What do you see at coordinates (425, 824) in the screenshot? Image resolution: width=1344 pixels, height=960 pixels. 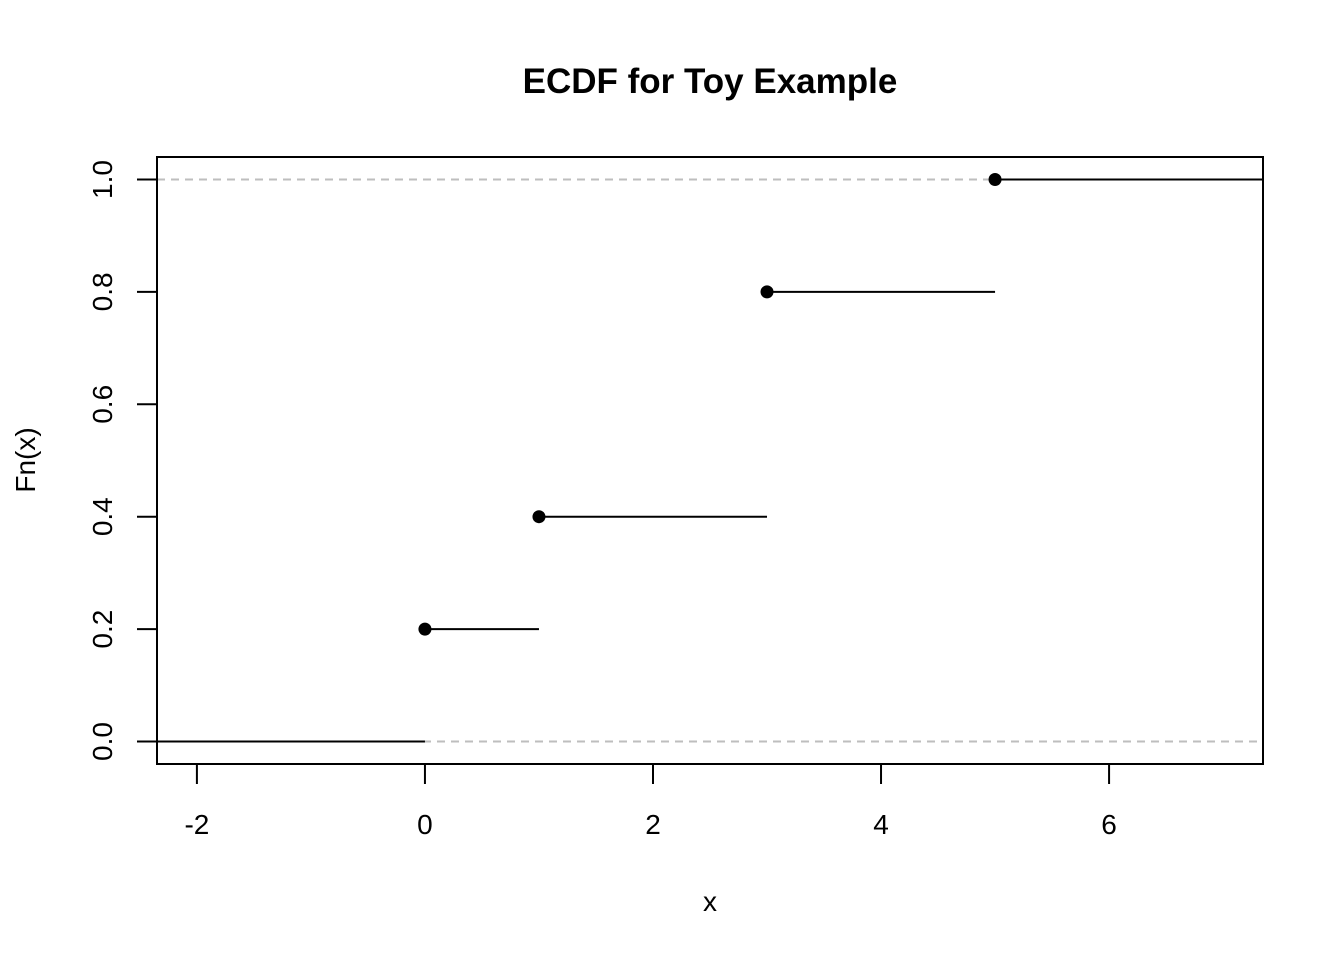 I see `x-tick-label: 0` at bounding box center [425, 824].